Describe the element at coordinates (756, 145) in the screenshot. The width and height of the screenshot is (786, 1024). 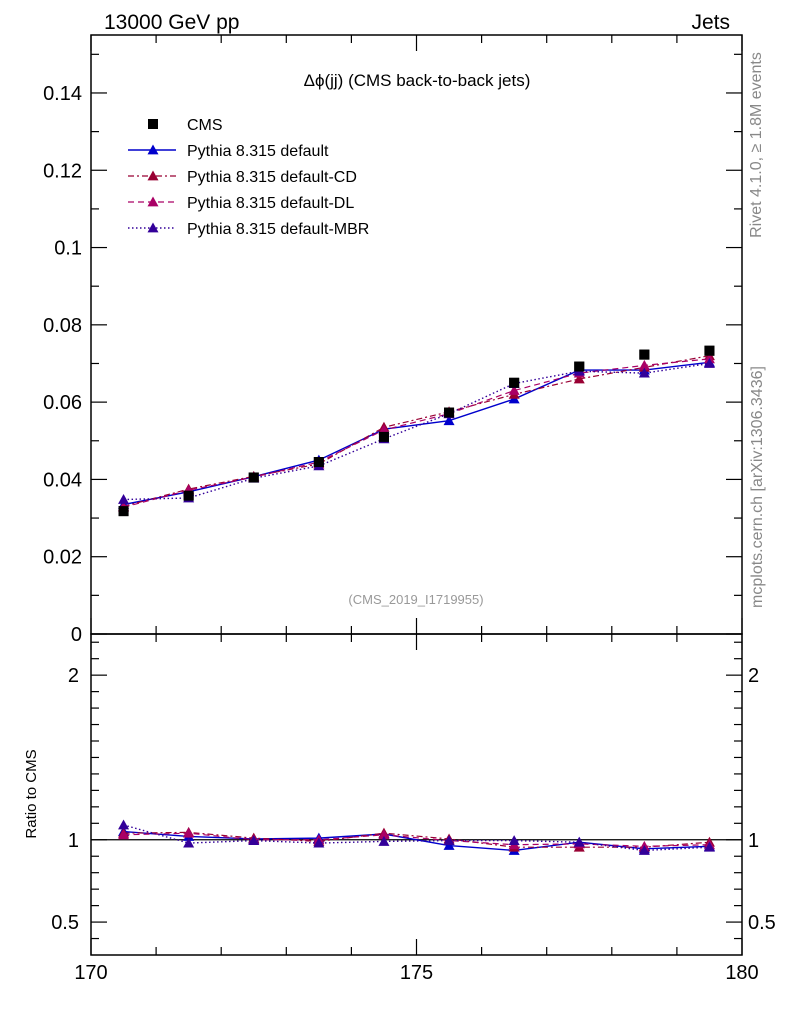
I see `rivet-label: Rivet 4.1.0, ≥ 1.8M events` at that location.